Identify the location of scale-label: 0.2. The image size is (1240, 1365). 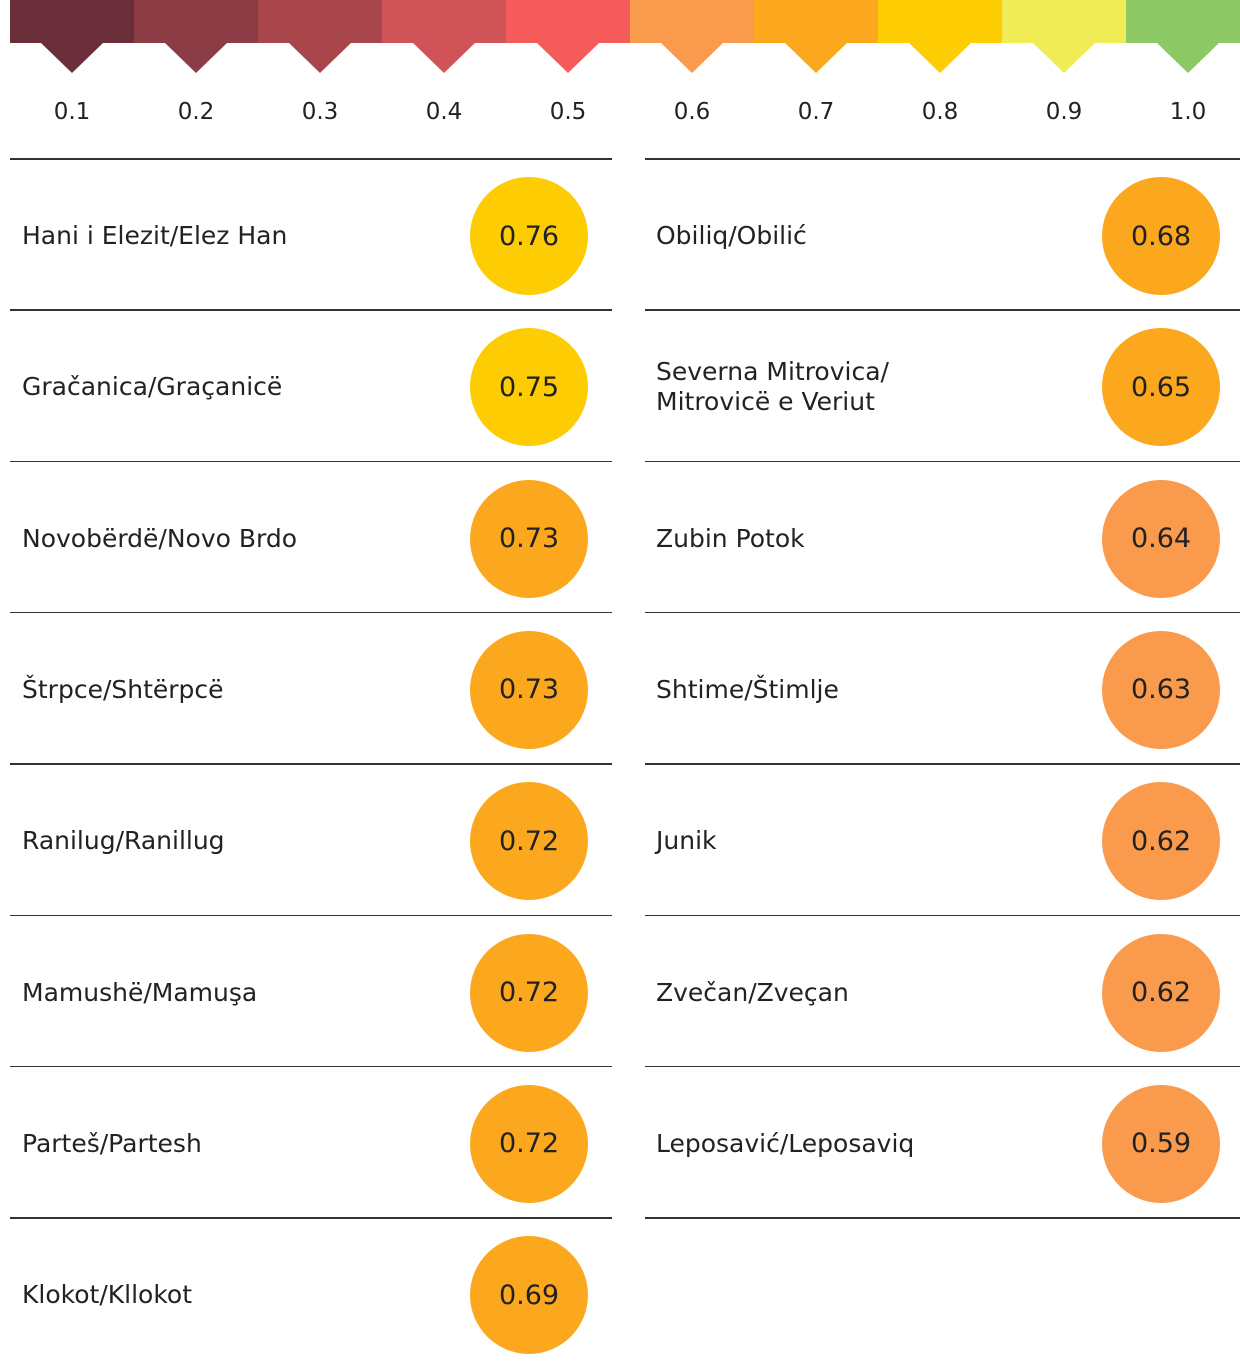
(196, 112).